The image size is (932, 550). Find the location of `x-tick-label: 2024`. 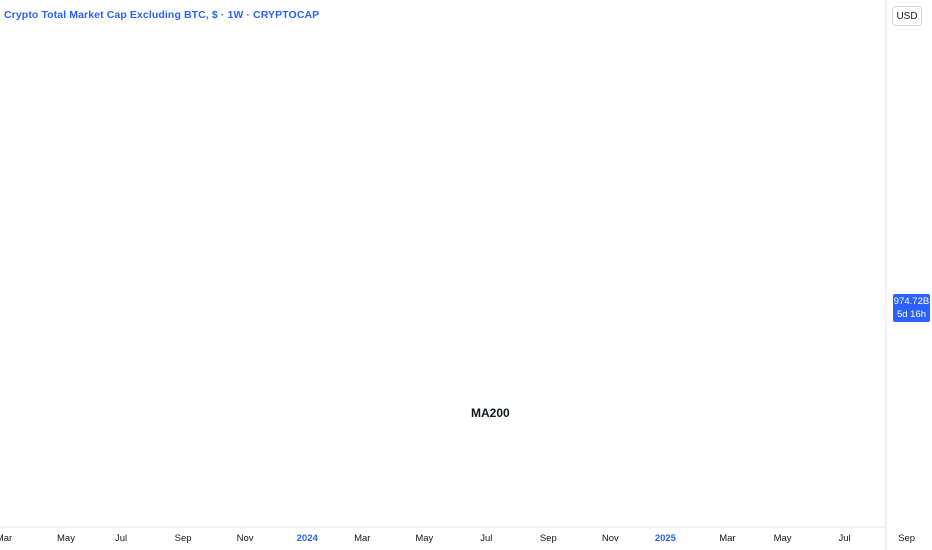

x-tick-label: 2024 is located at coordinates (308, 538).